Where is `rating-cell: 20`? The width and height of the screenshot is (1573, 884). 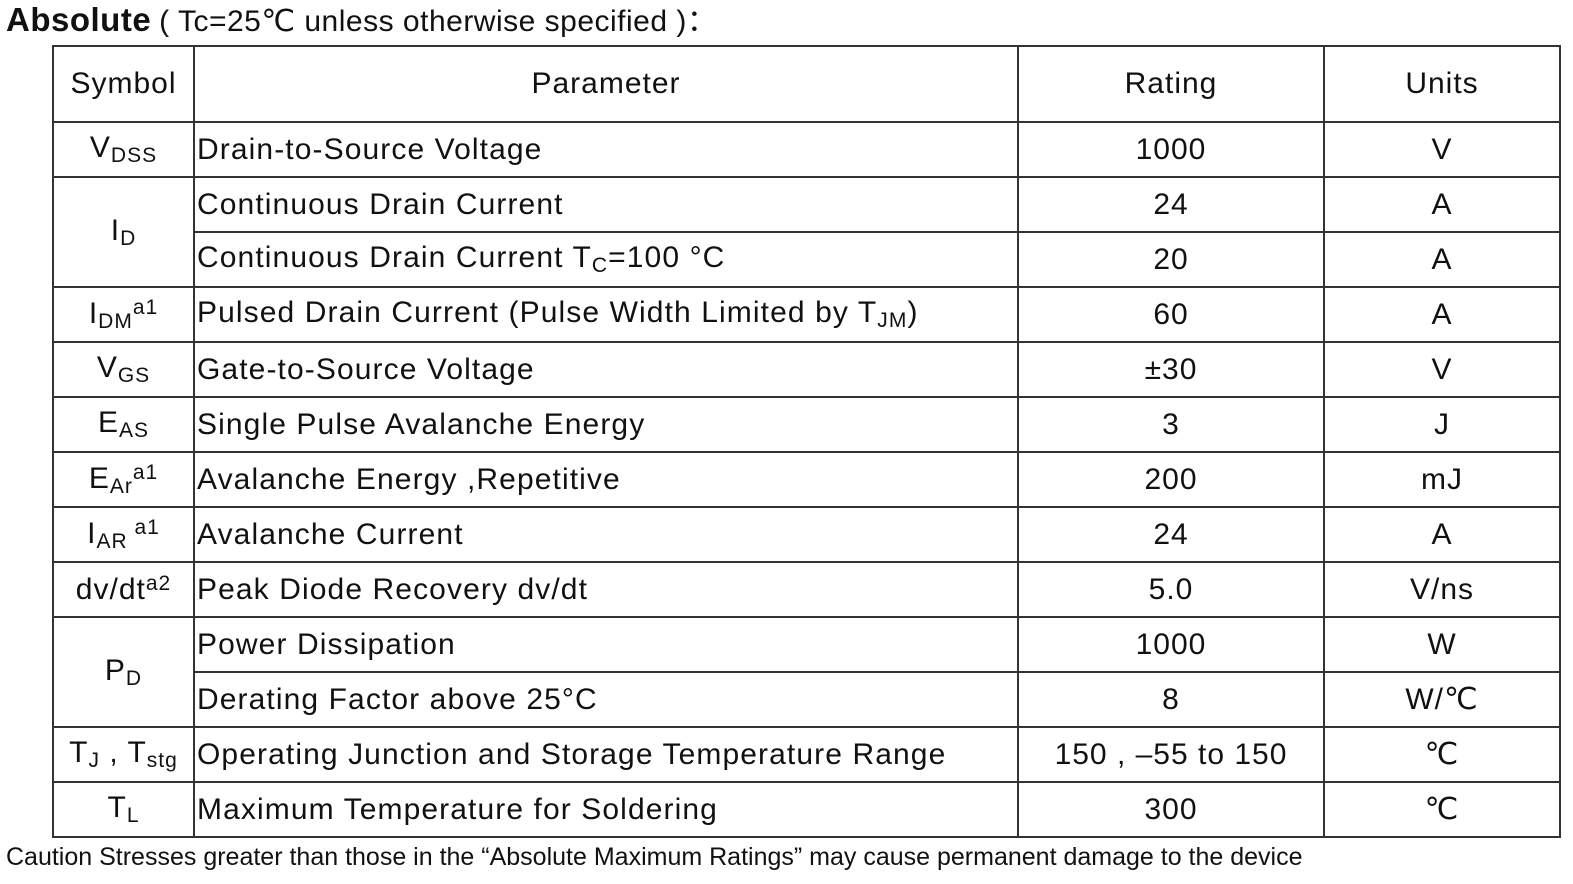
rating-cell: 20 is located at coordinates (1171, 259).